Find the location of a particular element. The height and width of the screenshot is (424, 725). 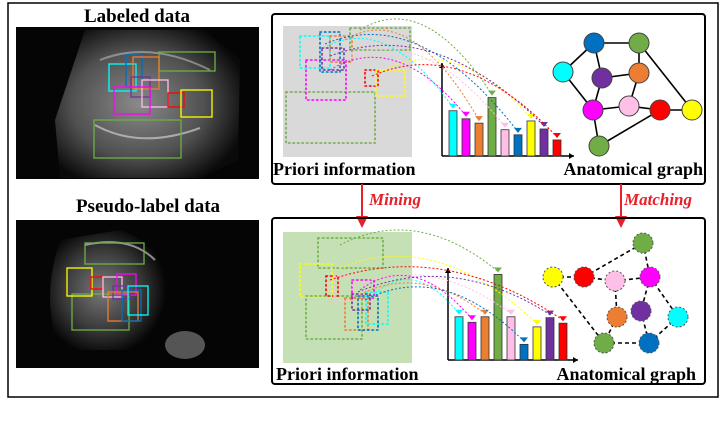

red-mapping-curve is located at coordinates (464, 101).